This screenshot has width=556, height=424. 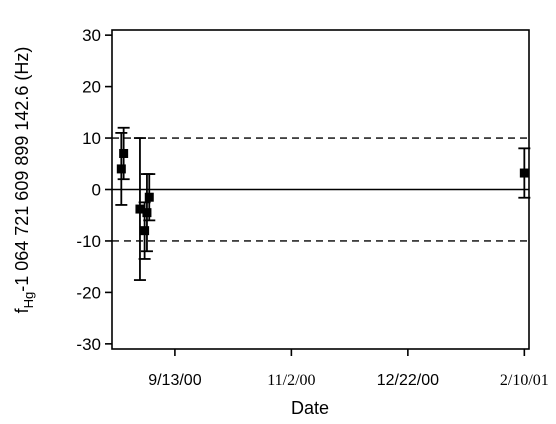 I want to click on y-tick-label: 0, so click(x=96, y=190).